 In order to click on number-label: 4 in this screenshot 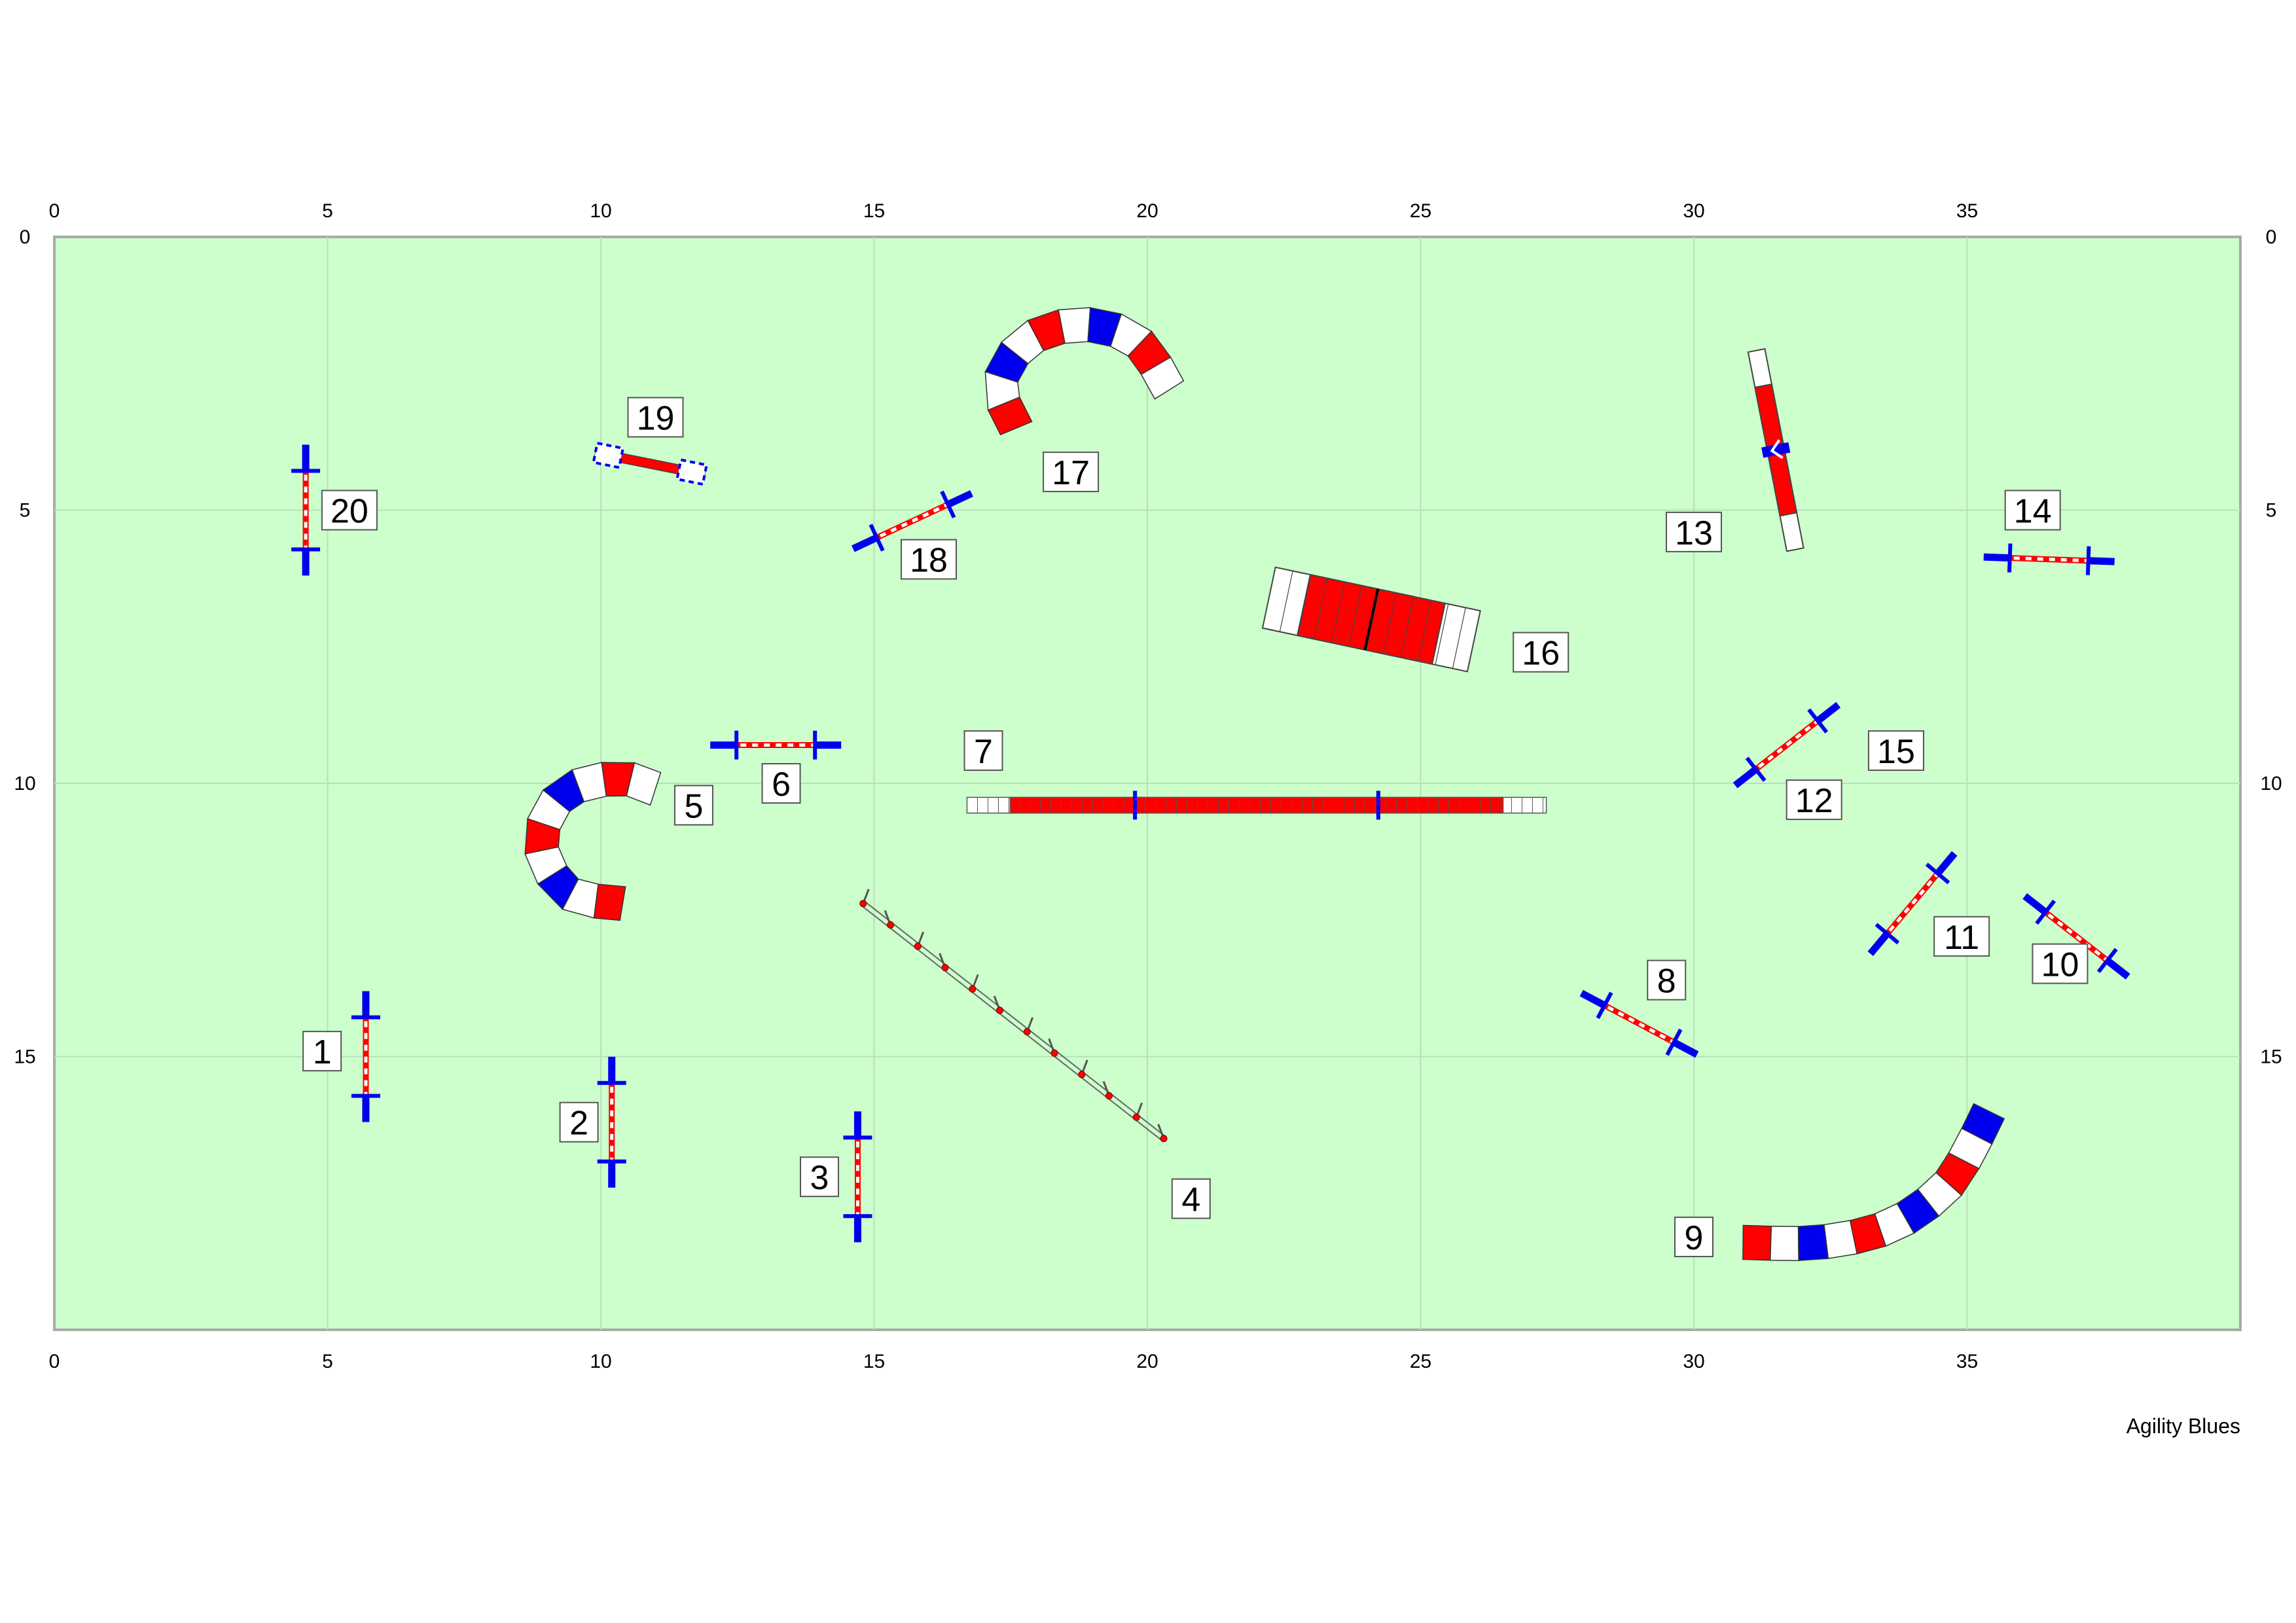, I will do `click(1190, 1200)`.